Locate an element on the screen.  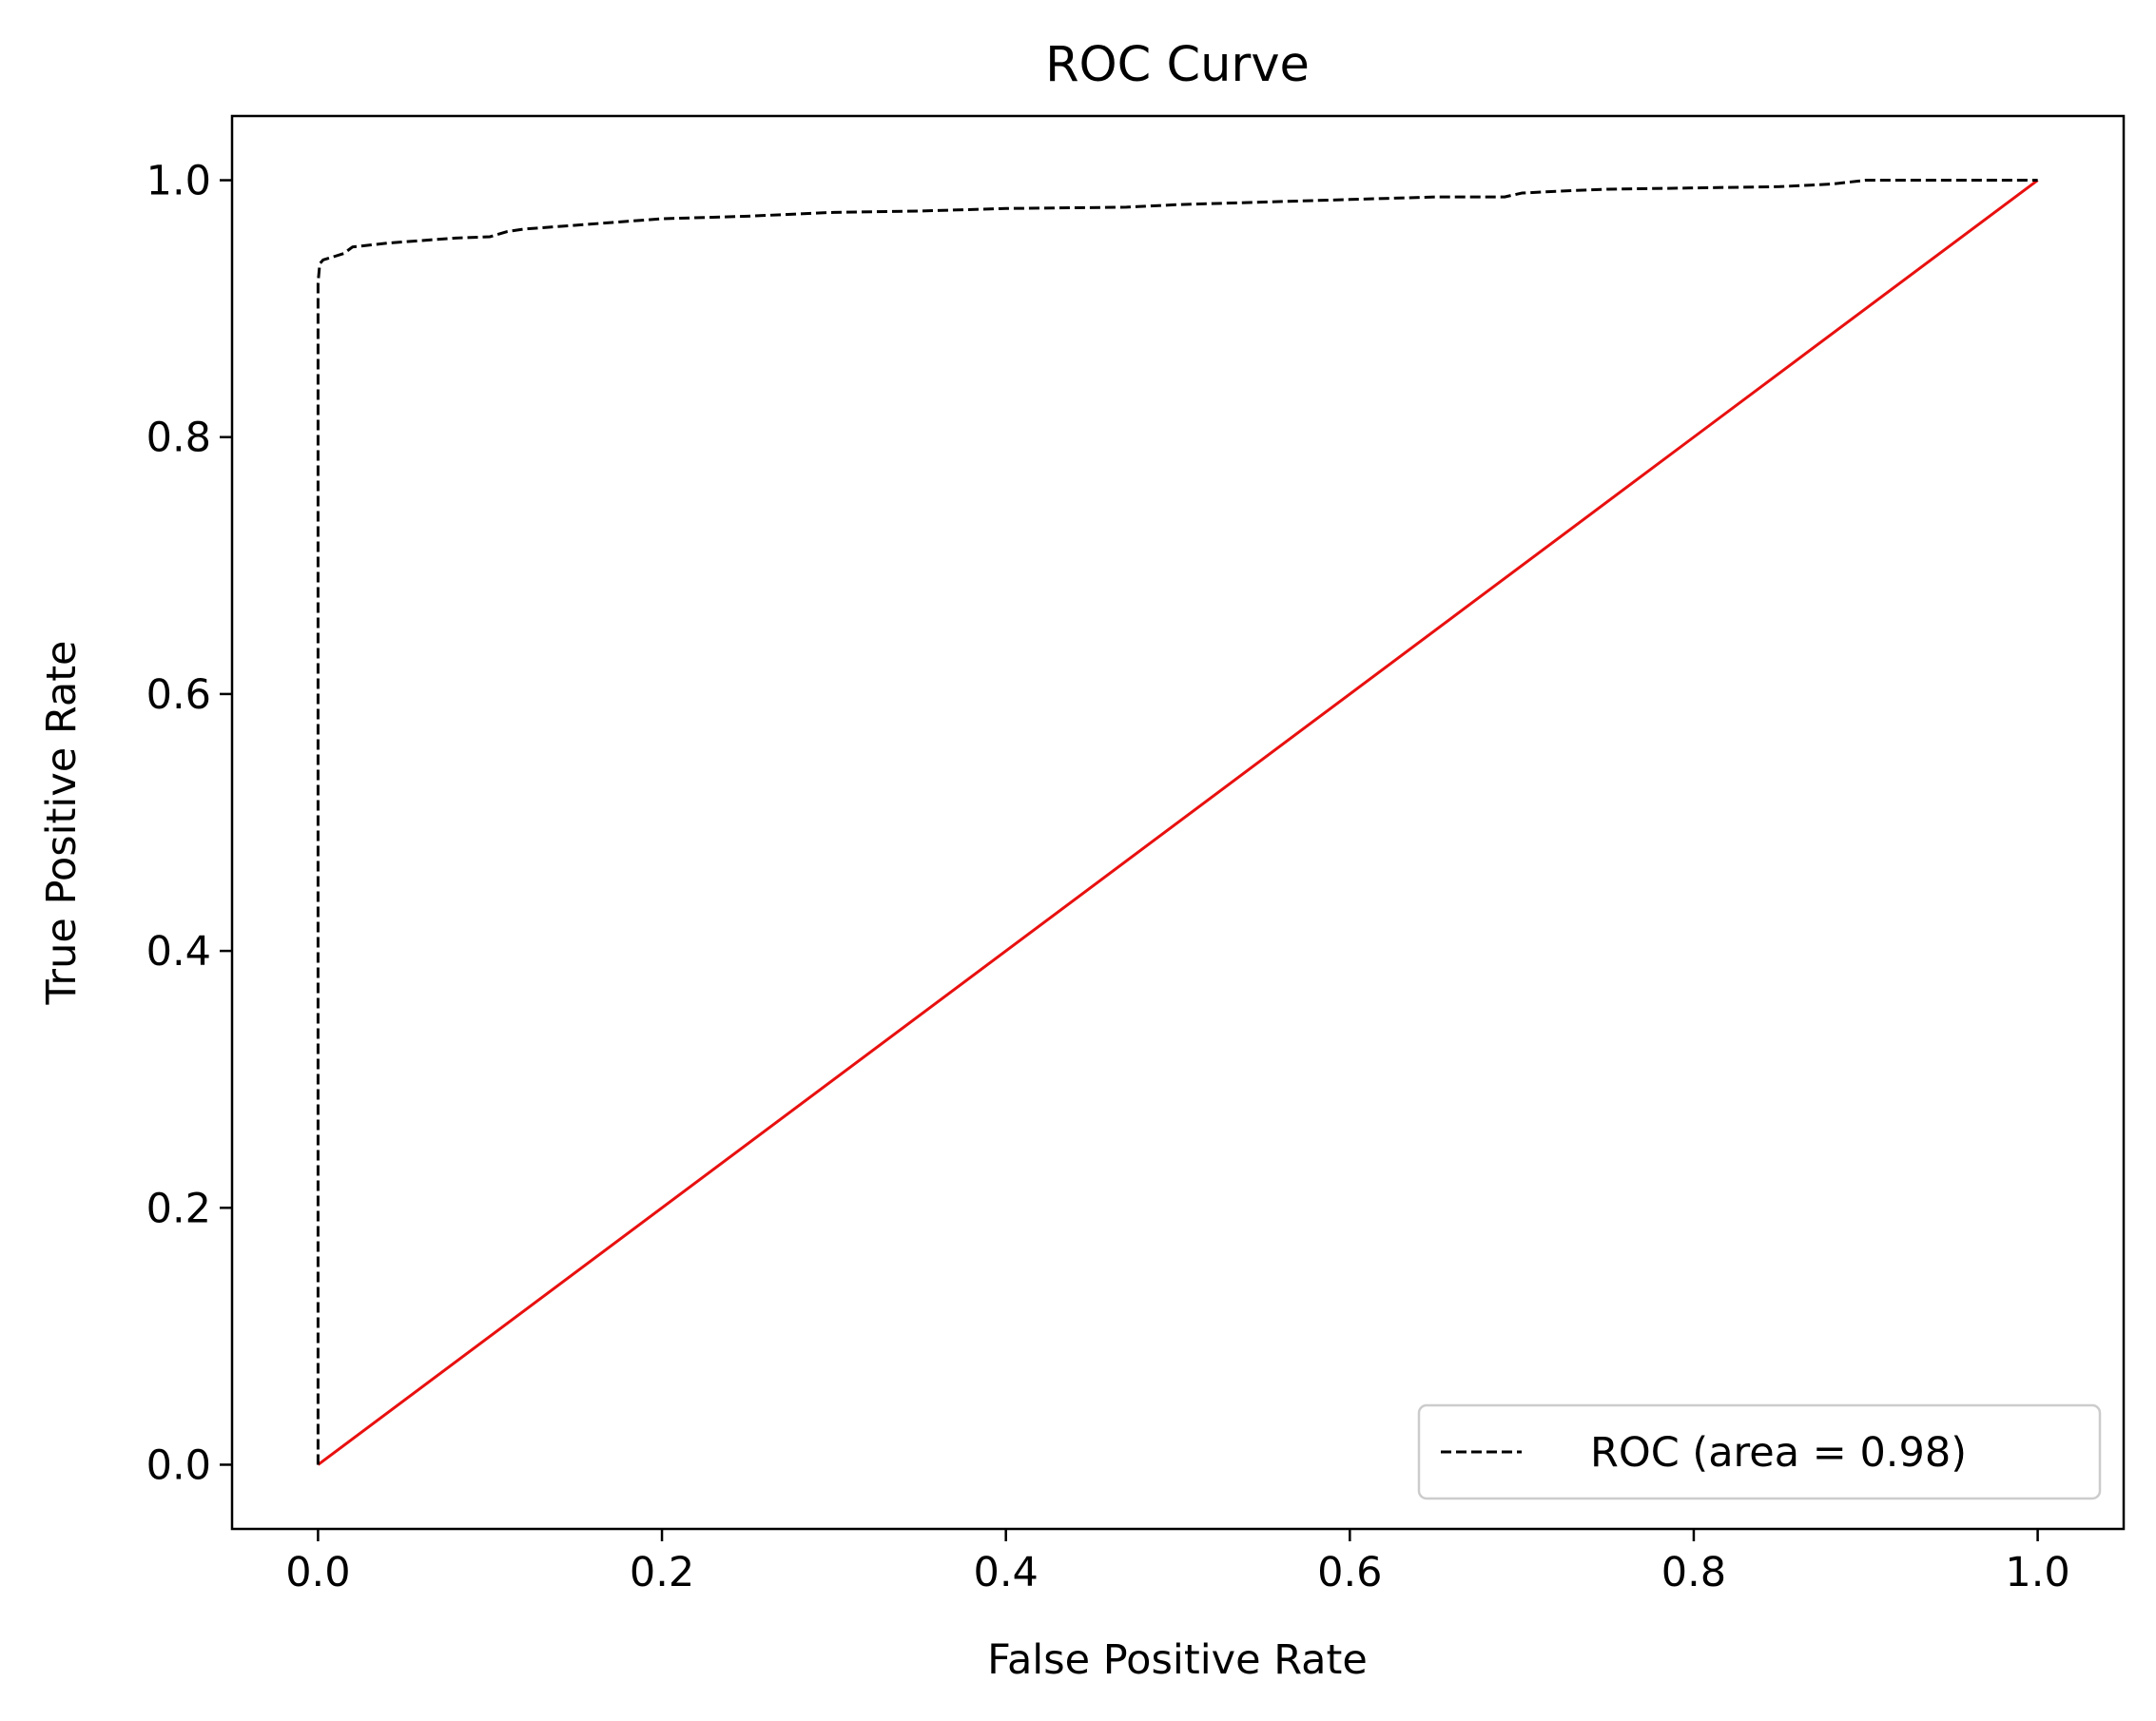
y-tick-label: 1.0 is located at coordinates (178, 181).